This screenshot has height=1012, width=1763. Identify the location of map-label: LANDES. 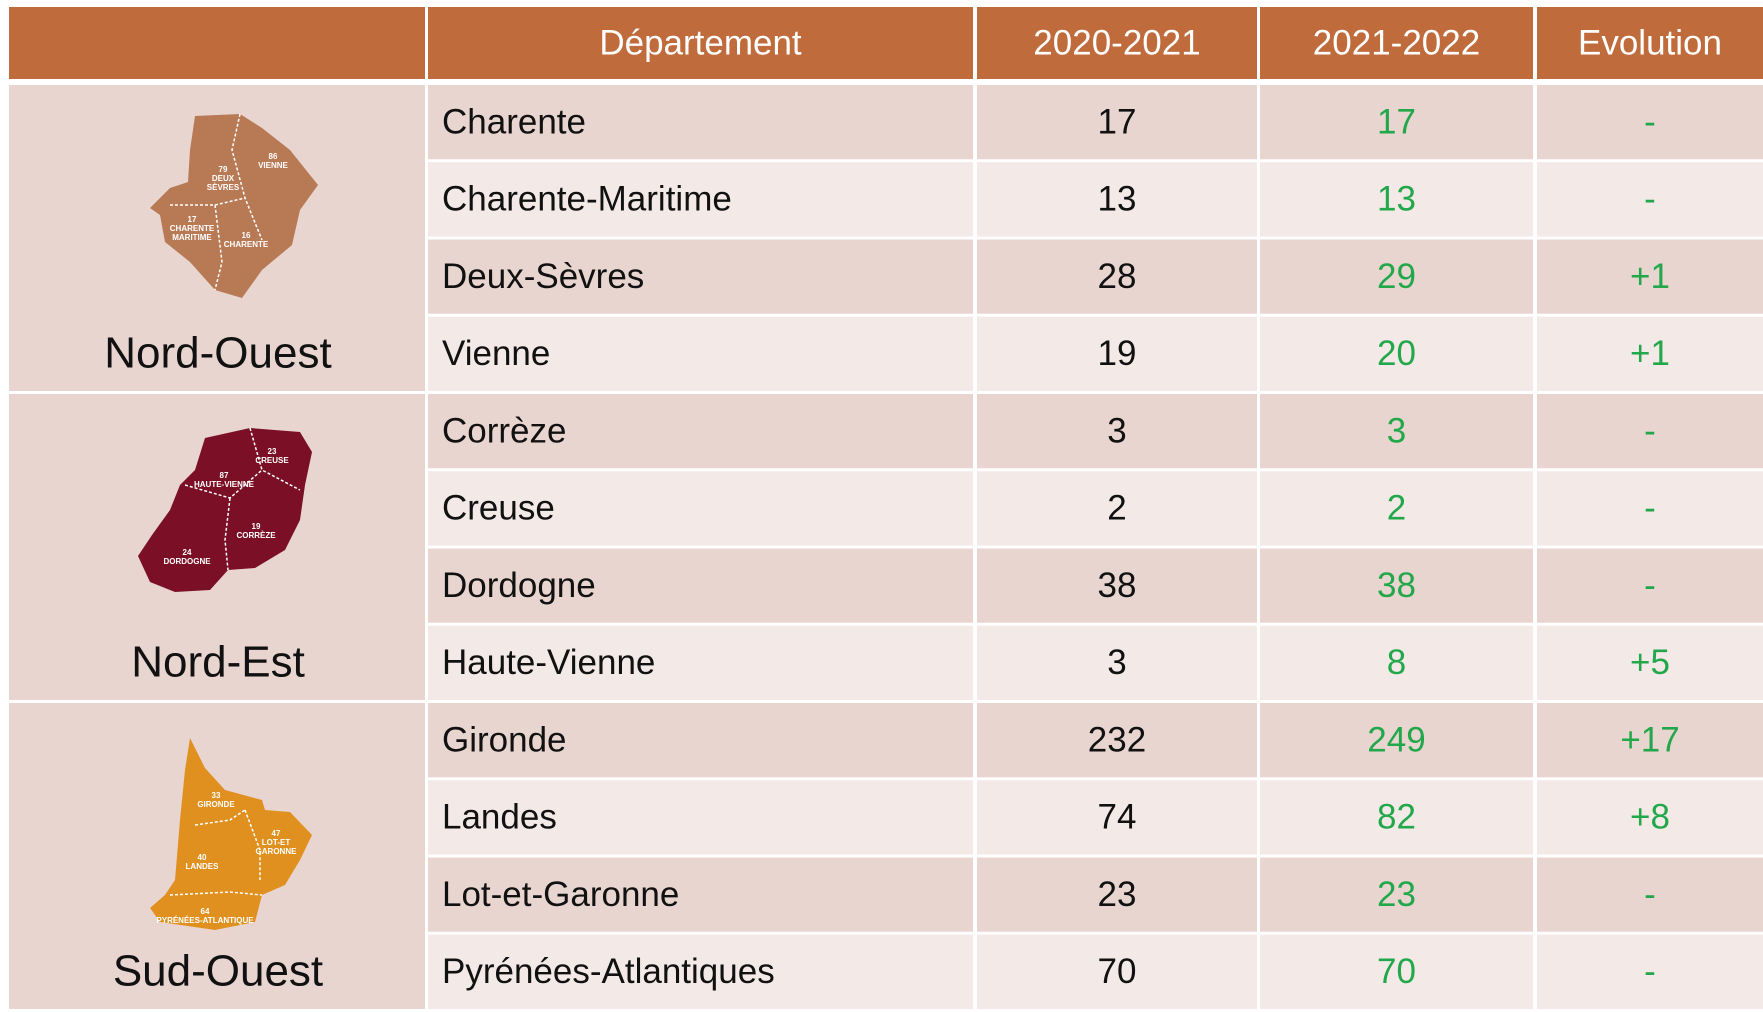
(203, 866).